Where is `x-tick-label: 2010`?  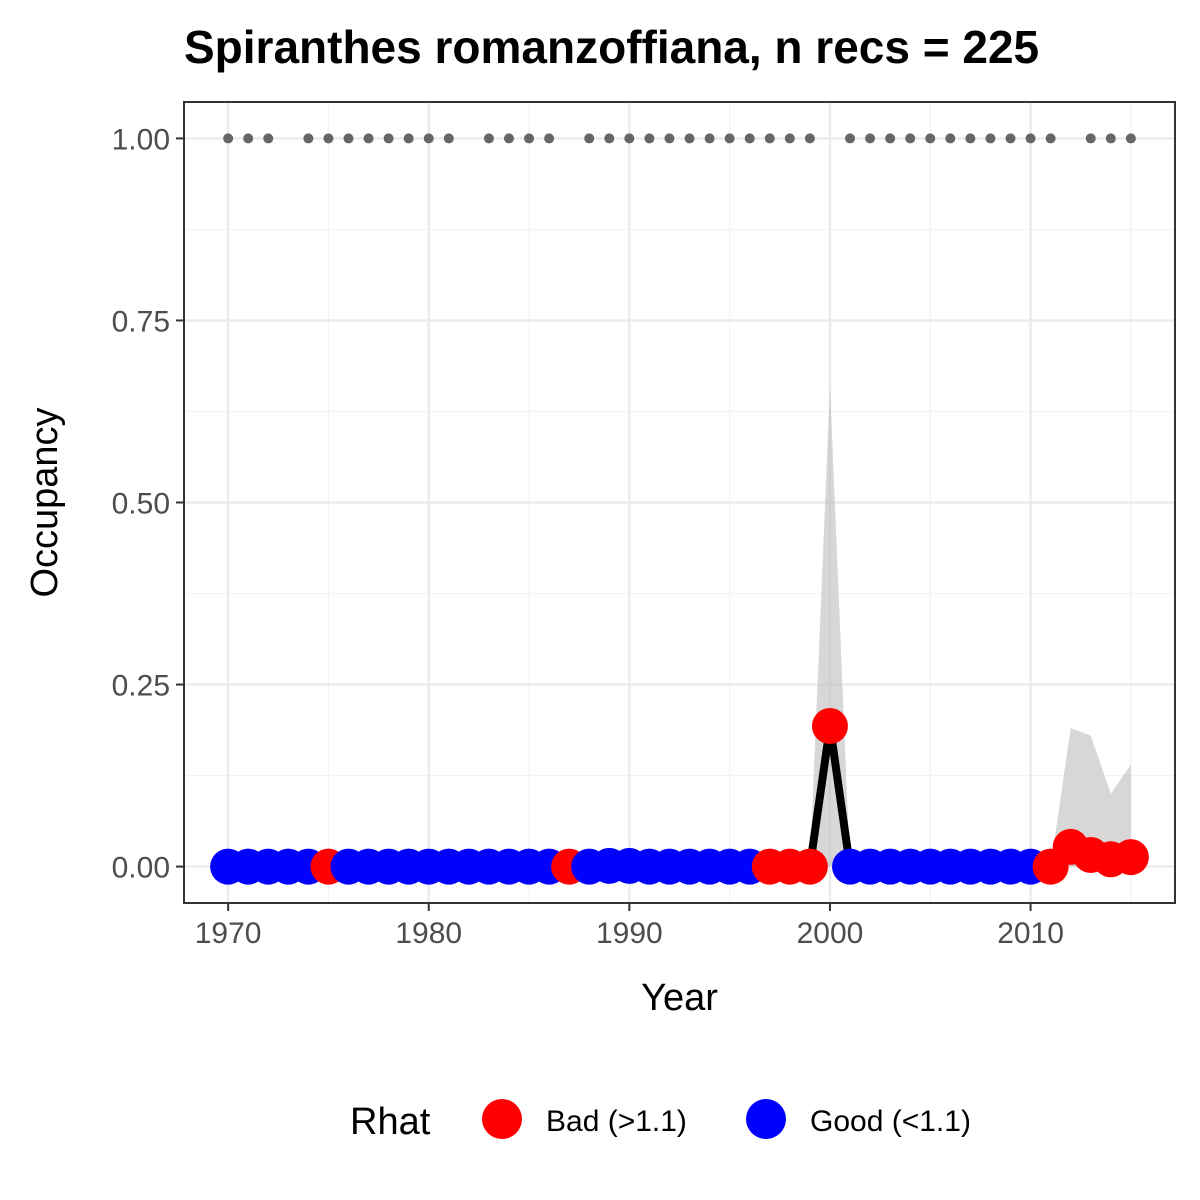
x-tick-label: 2010 is located at coordinates (1030, 933).